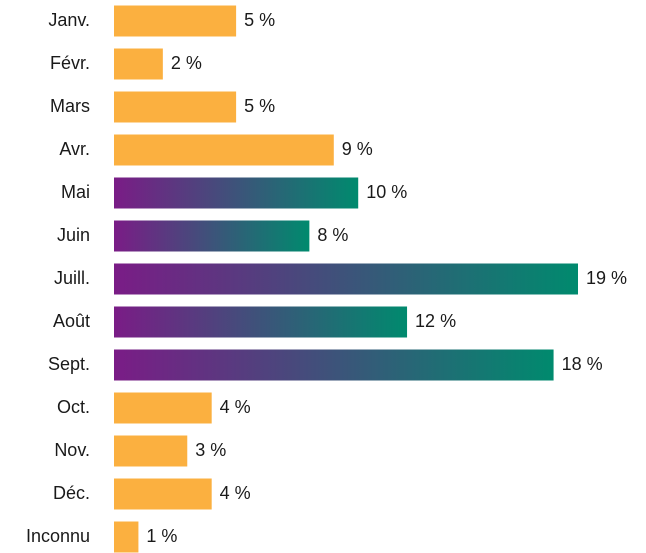 This screenshot has width=646, height=553. Describe the element at coordinates (74, 149) in the screenshot. I see `category-label: Avr.` at that location.